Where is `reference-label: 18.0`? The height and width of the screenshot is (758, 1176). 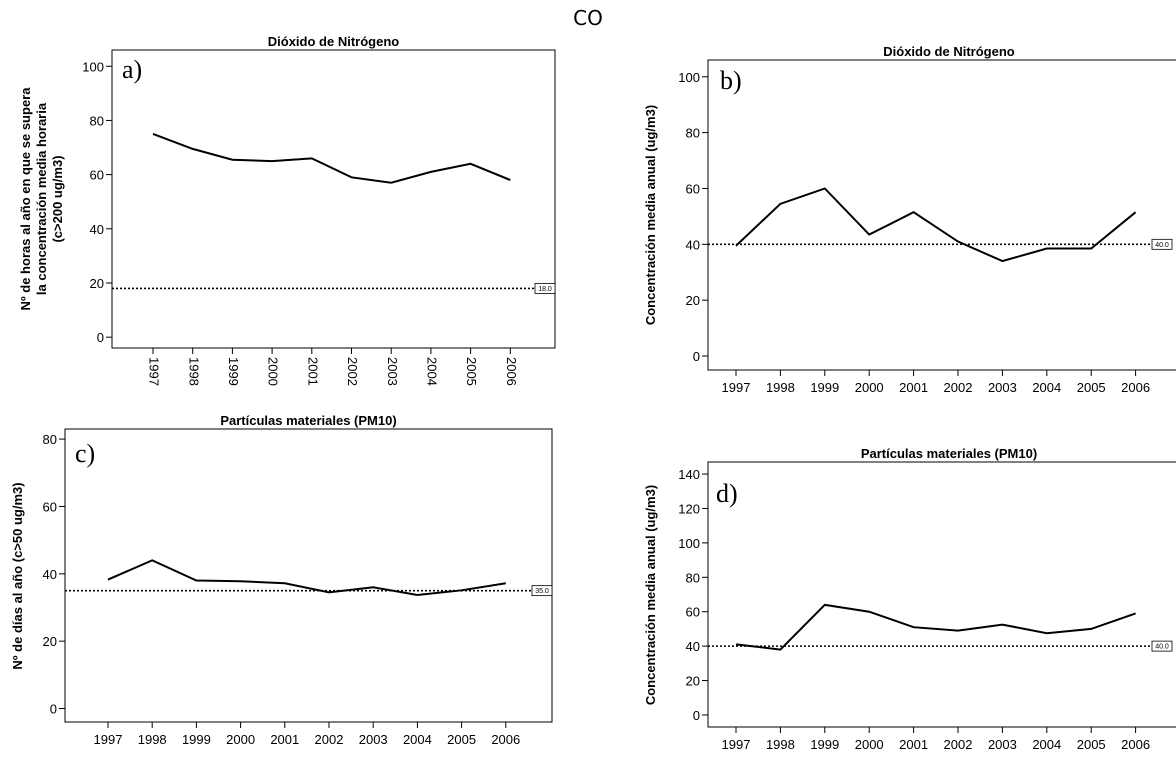
reference-label: 18.0 is located at coordinates (545, 289).